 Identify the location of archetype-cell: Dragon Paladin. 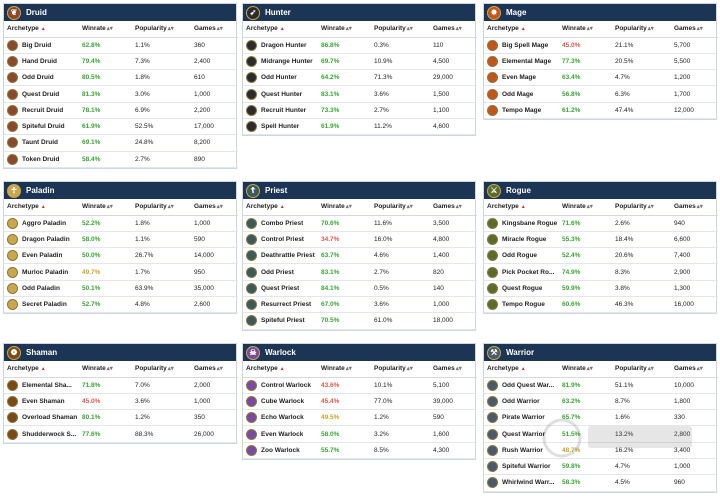
(43, 240).